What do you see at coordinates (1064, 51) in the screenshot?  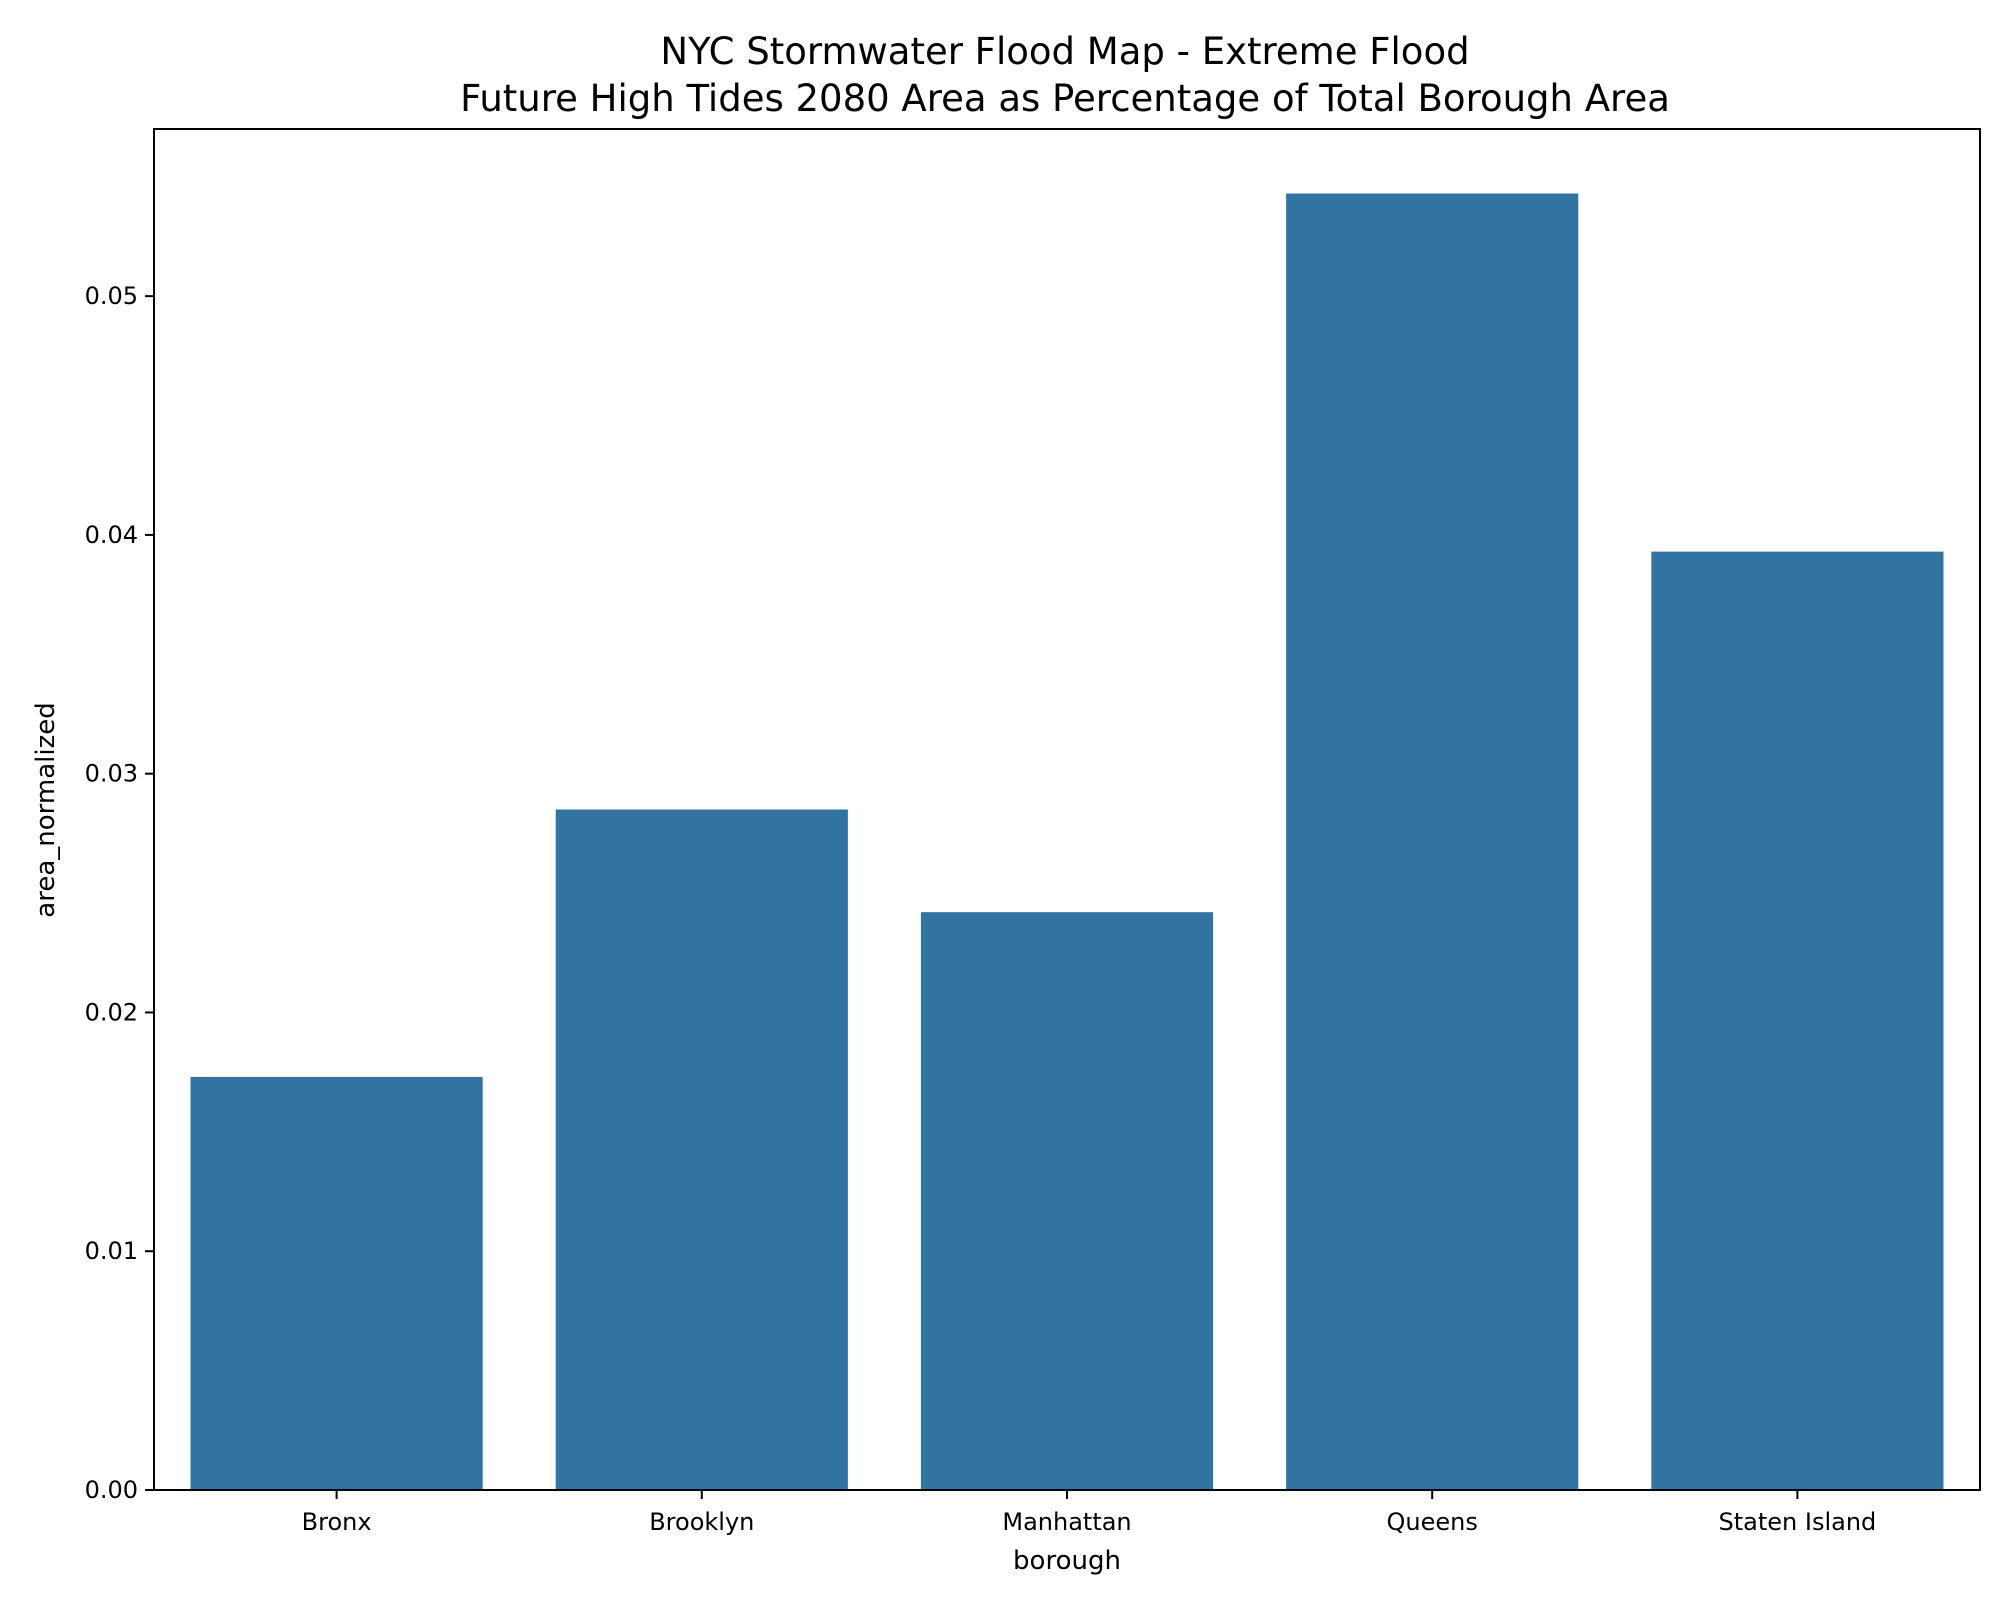 I see `chart-title: NYC Stormwater Flood Map - Extreme Flood` at bounding box center [1064, 51].